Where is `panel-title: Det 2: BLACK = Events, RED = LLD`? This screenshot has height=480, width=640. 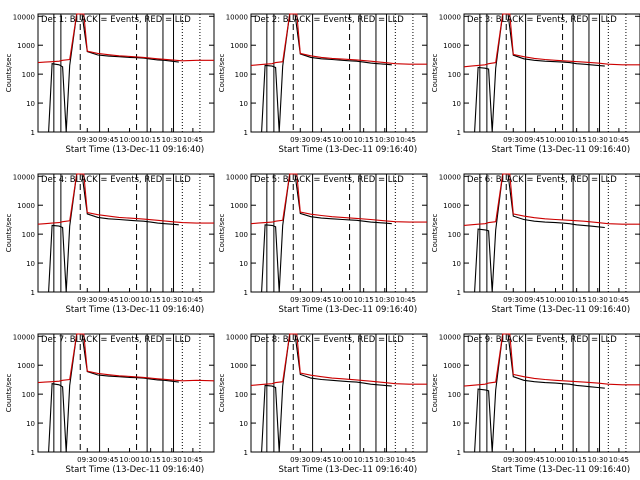 panel-title: Det 2: BLACK = Events, RED = LLD is located at coordinates (329, 20).